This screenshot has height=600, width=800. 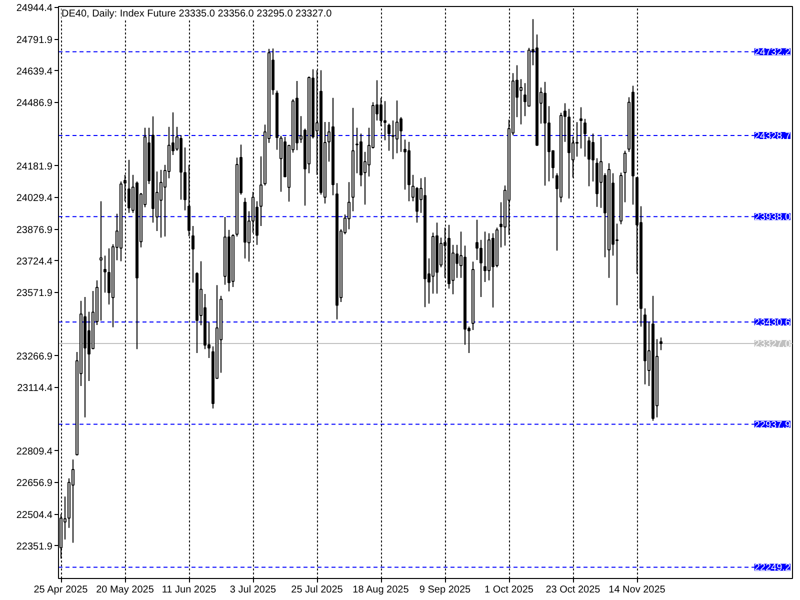 What do you see at coordinates (34, 166) in the screenshot?
I see `y-tick-label: 24181.9` at bounding box center [34, 166].